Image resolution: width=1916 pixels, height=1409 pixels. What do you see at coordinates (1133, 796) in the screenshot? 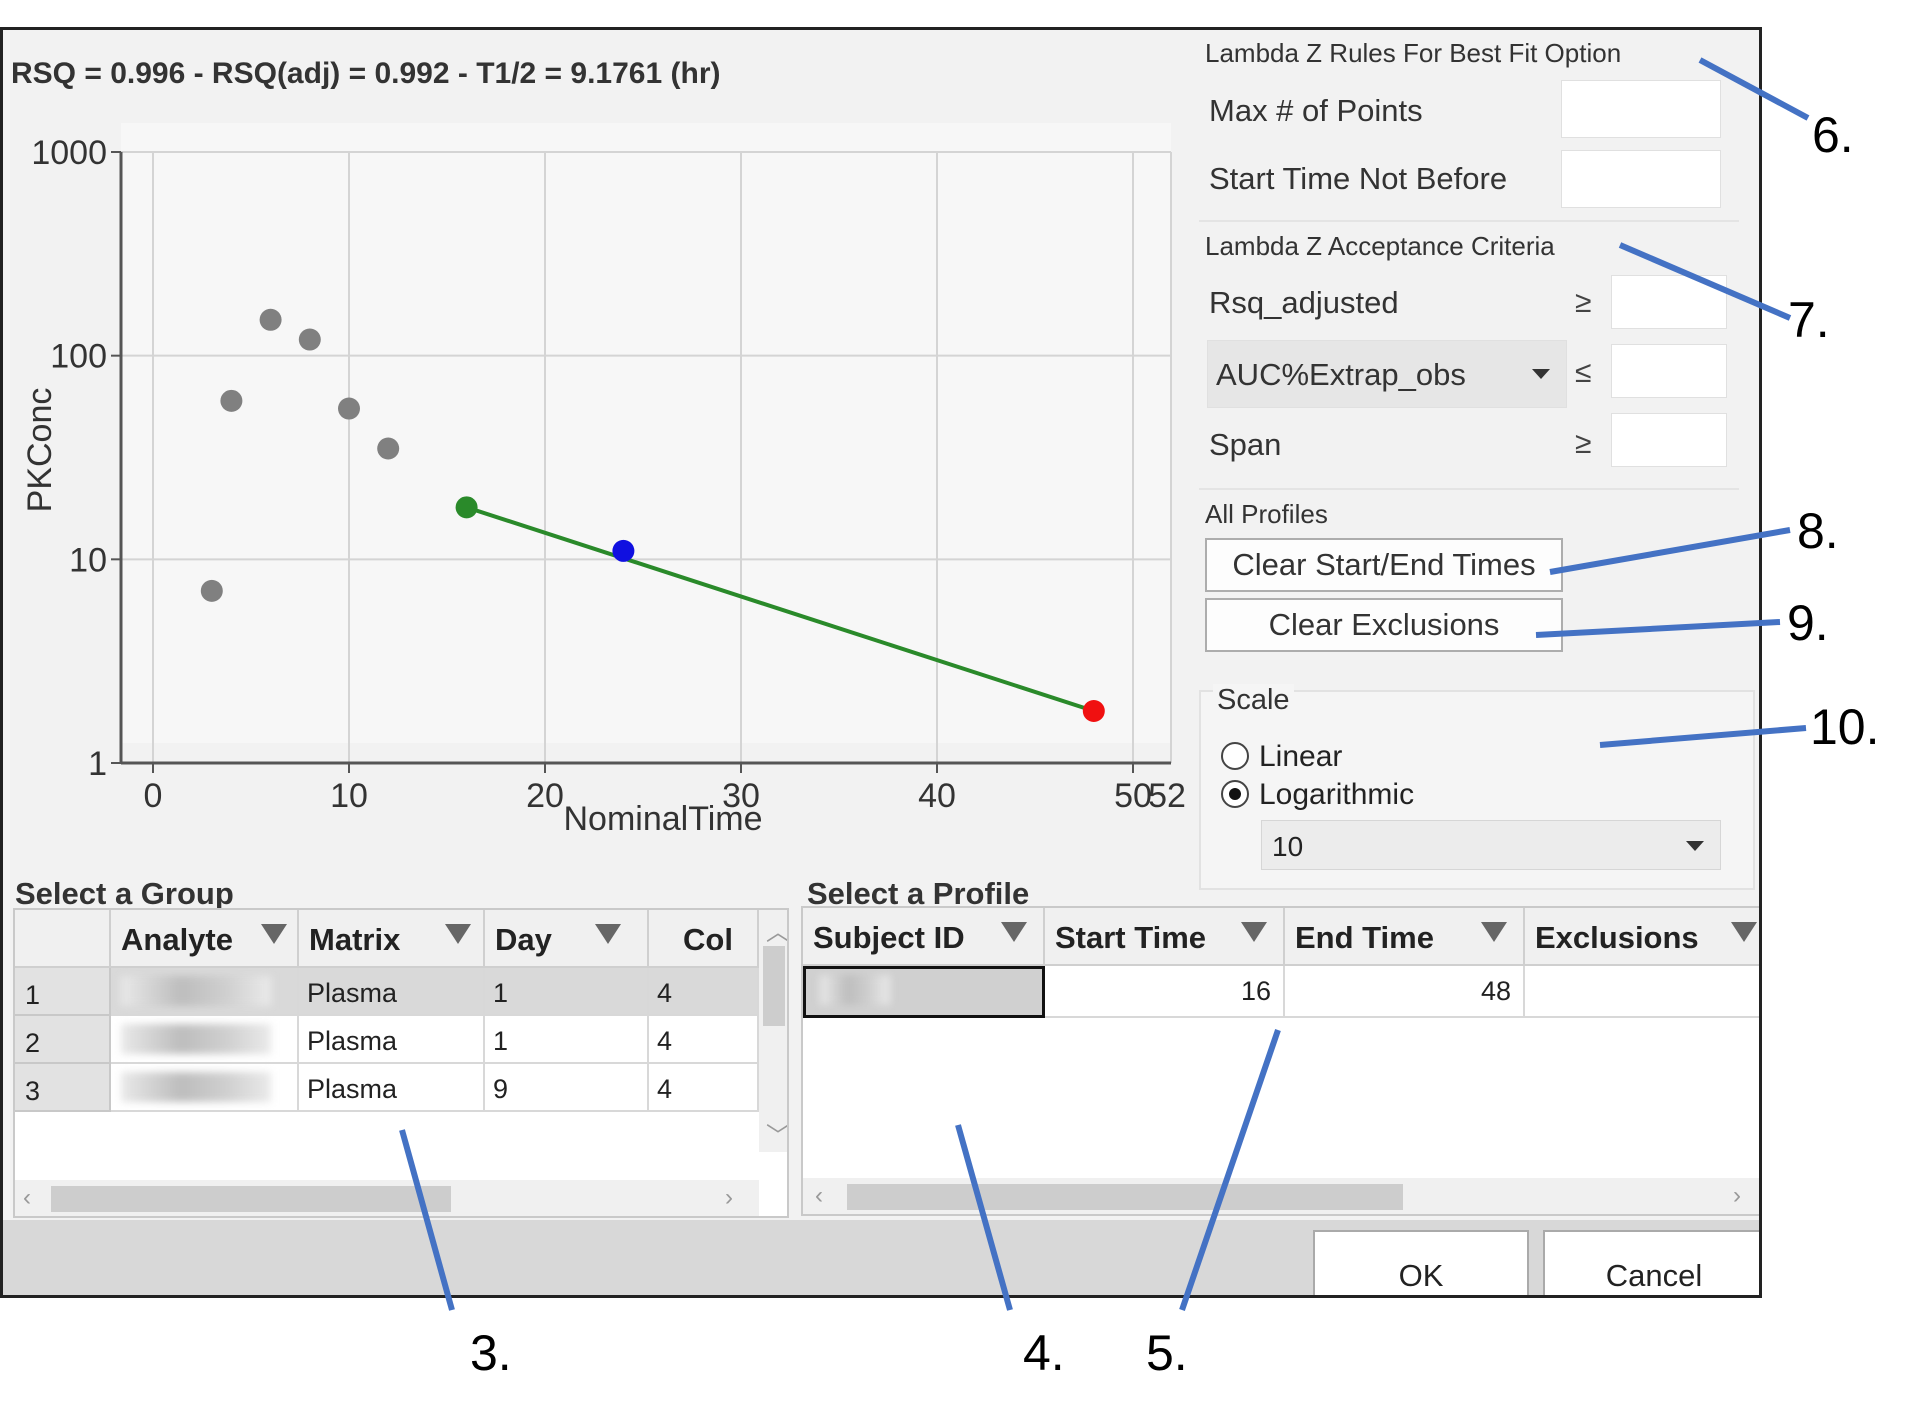
I see `x-tick-label: 50` at bounding box center [1133, 796].